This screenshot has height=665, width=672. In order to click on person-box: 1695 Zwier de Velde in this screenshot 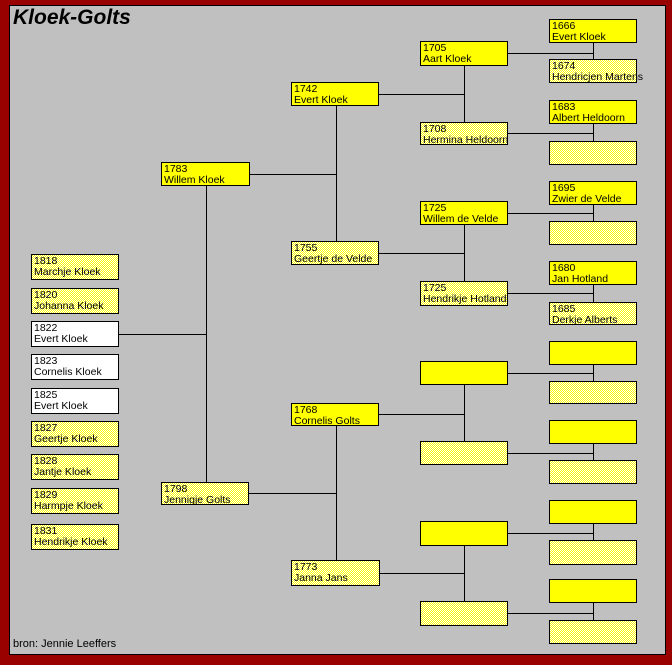, I will do `click(593, 193)`.